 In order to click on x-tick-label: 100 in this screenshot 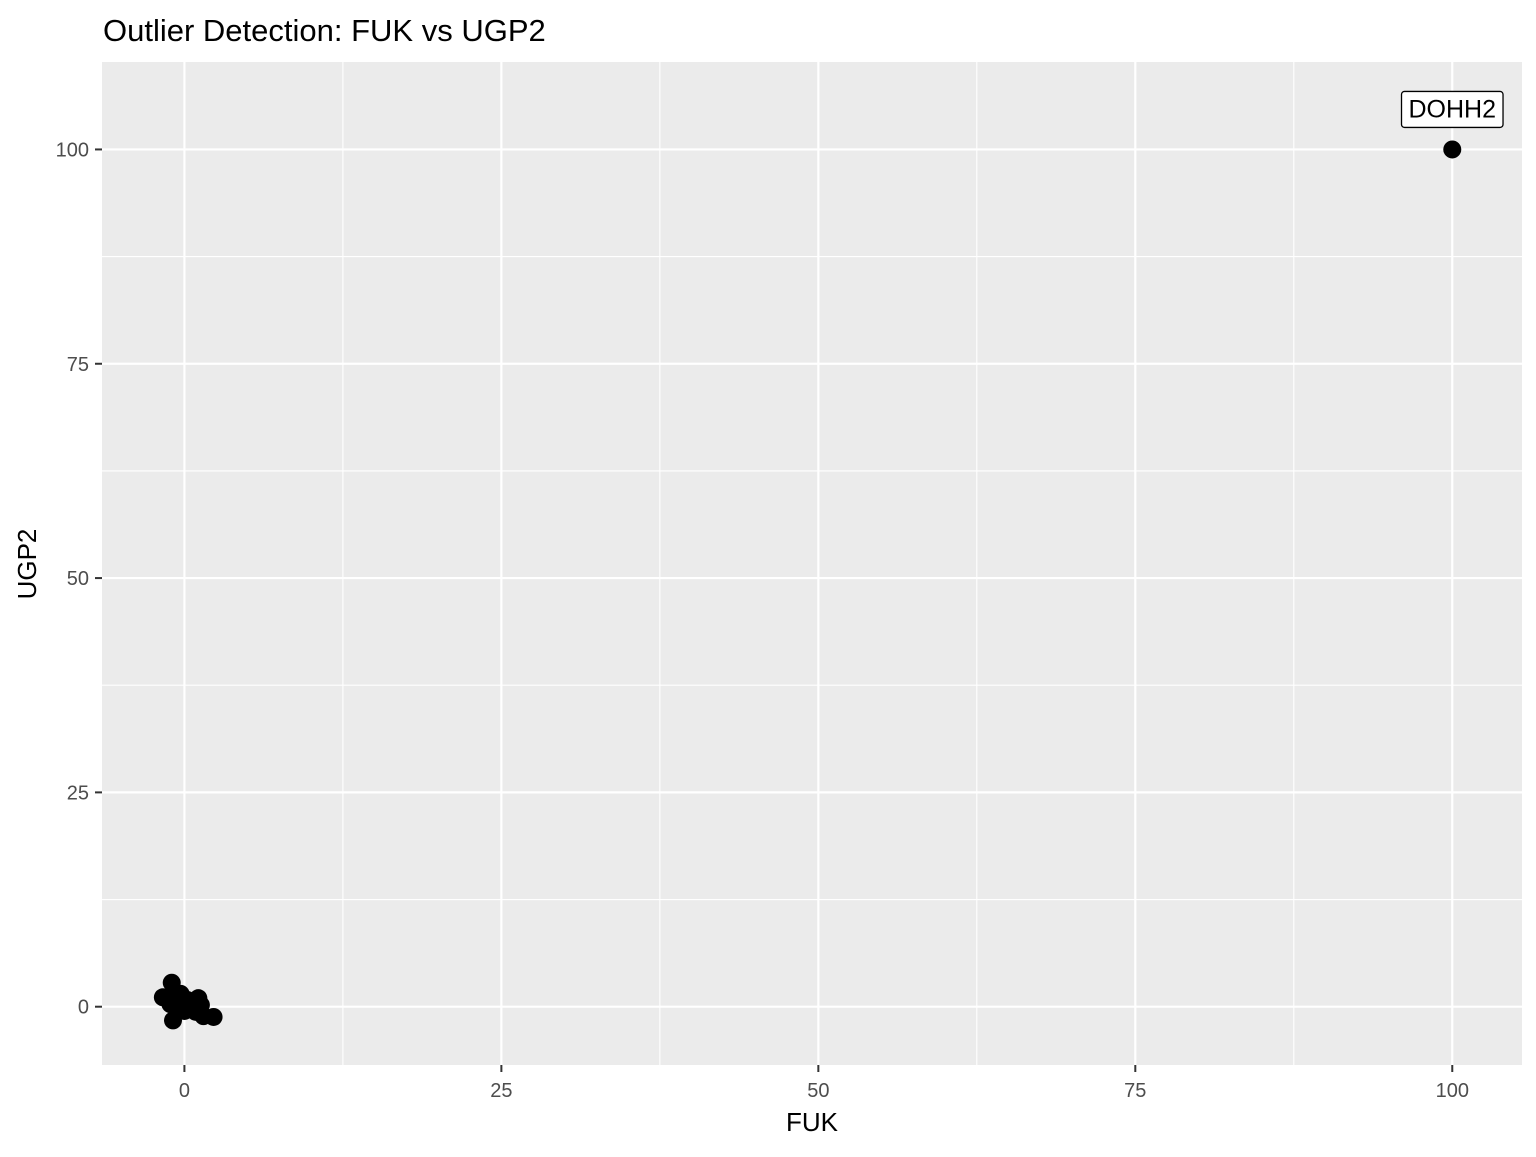, I will do `click(1452, 1091)`.